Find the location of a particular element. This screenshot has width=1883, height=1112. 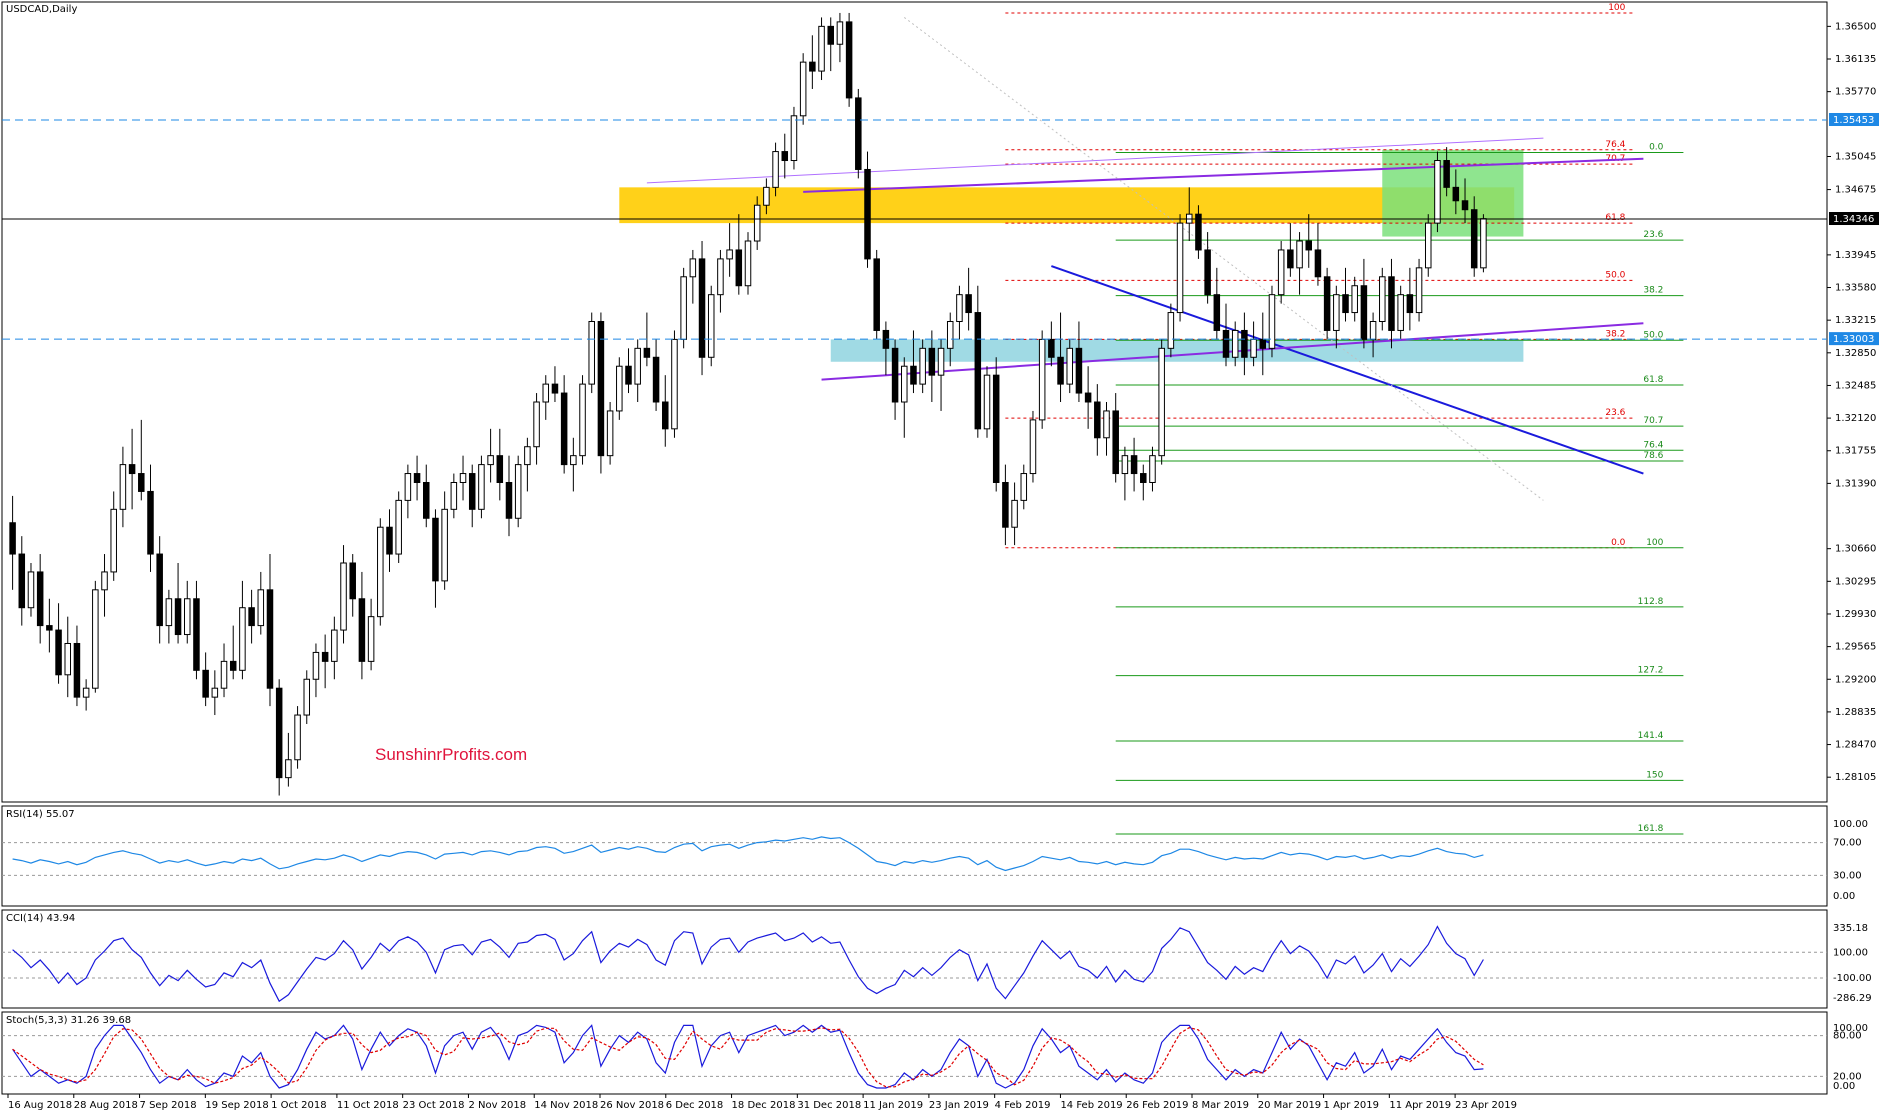

red-fib-label: 76.4 is located at coordinates (1615, 145).